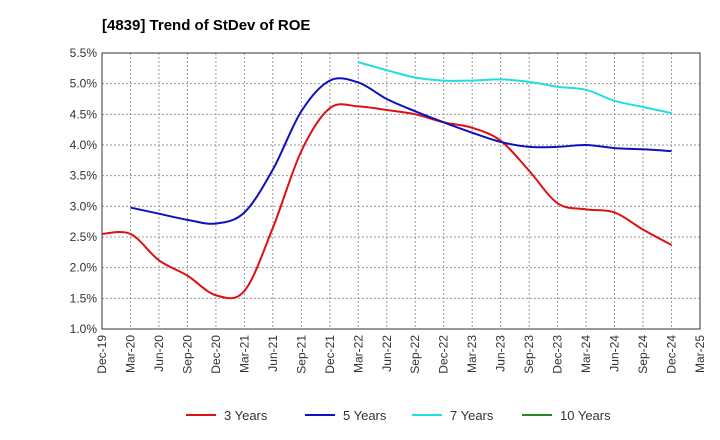 Image resolution: width=720 pixels, height=440 pixels. What do you see at coordinates (330, 354) in the screenshot?
I see `x-tick-label: Dec-21` at bounding box center [330, 354].